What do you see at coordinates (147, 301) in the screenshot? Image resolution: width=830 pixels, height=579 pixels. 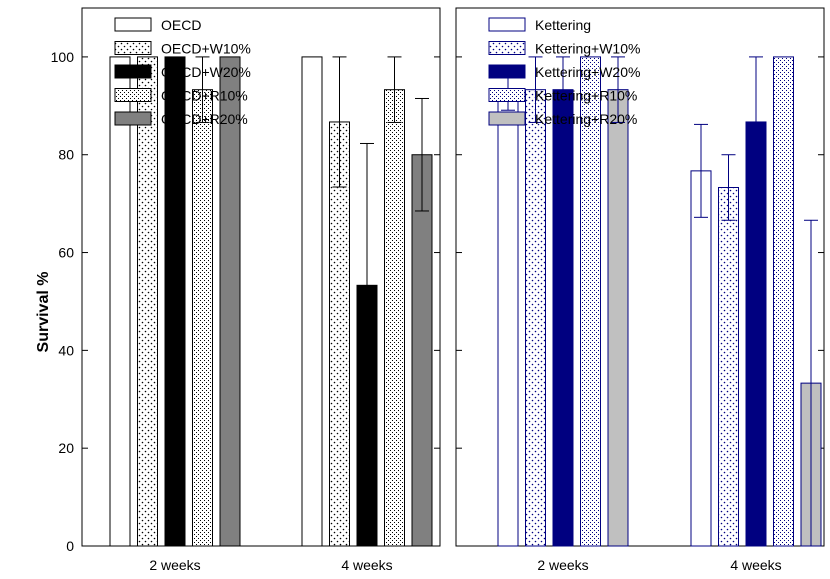 I see `bar-oecd-w10-2-weeks` at bounding box center [147, 301].